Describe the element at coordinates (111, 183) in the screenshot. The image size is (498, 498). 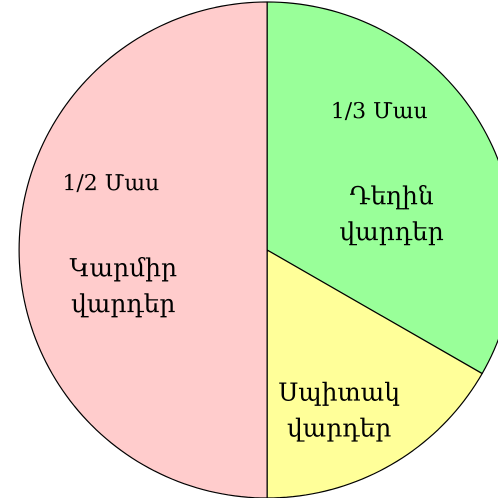
I see `data-label: 1/2 Մաս` at that location.